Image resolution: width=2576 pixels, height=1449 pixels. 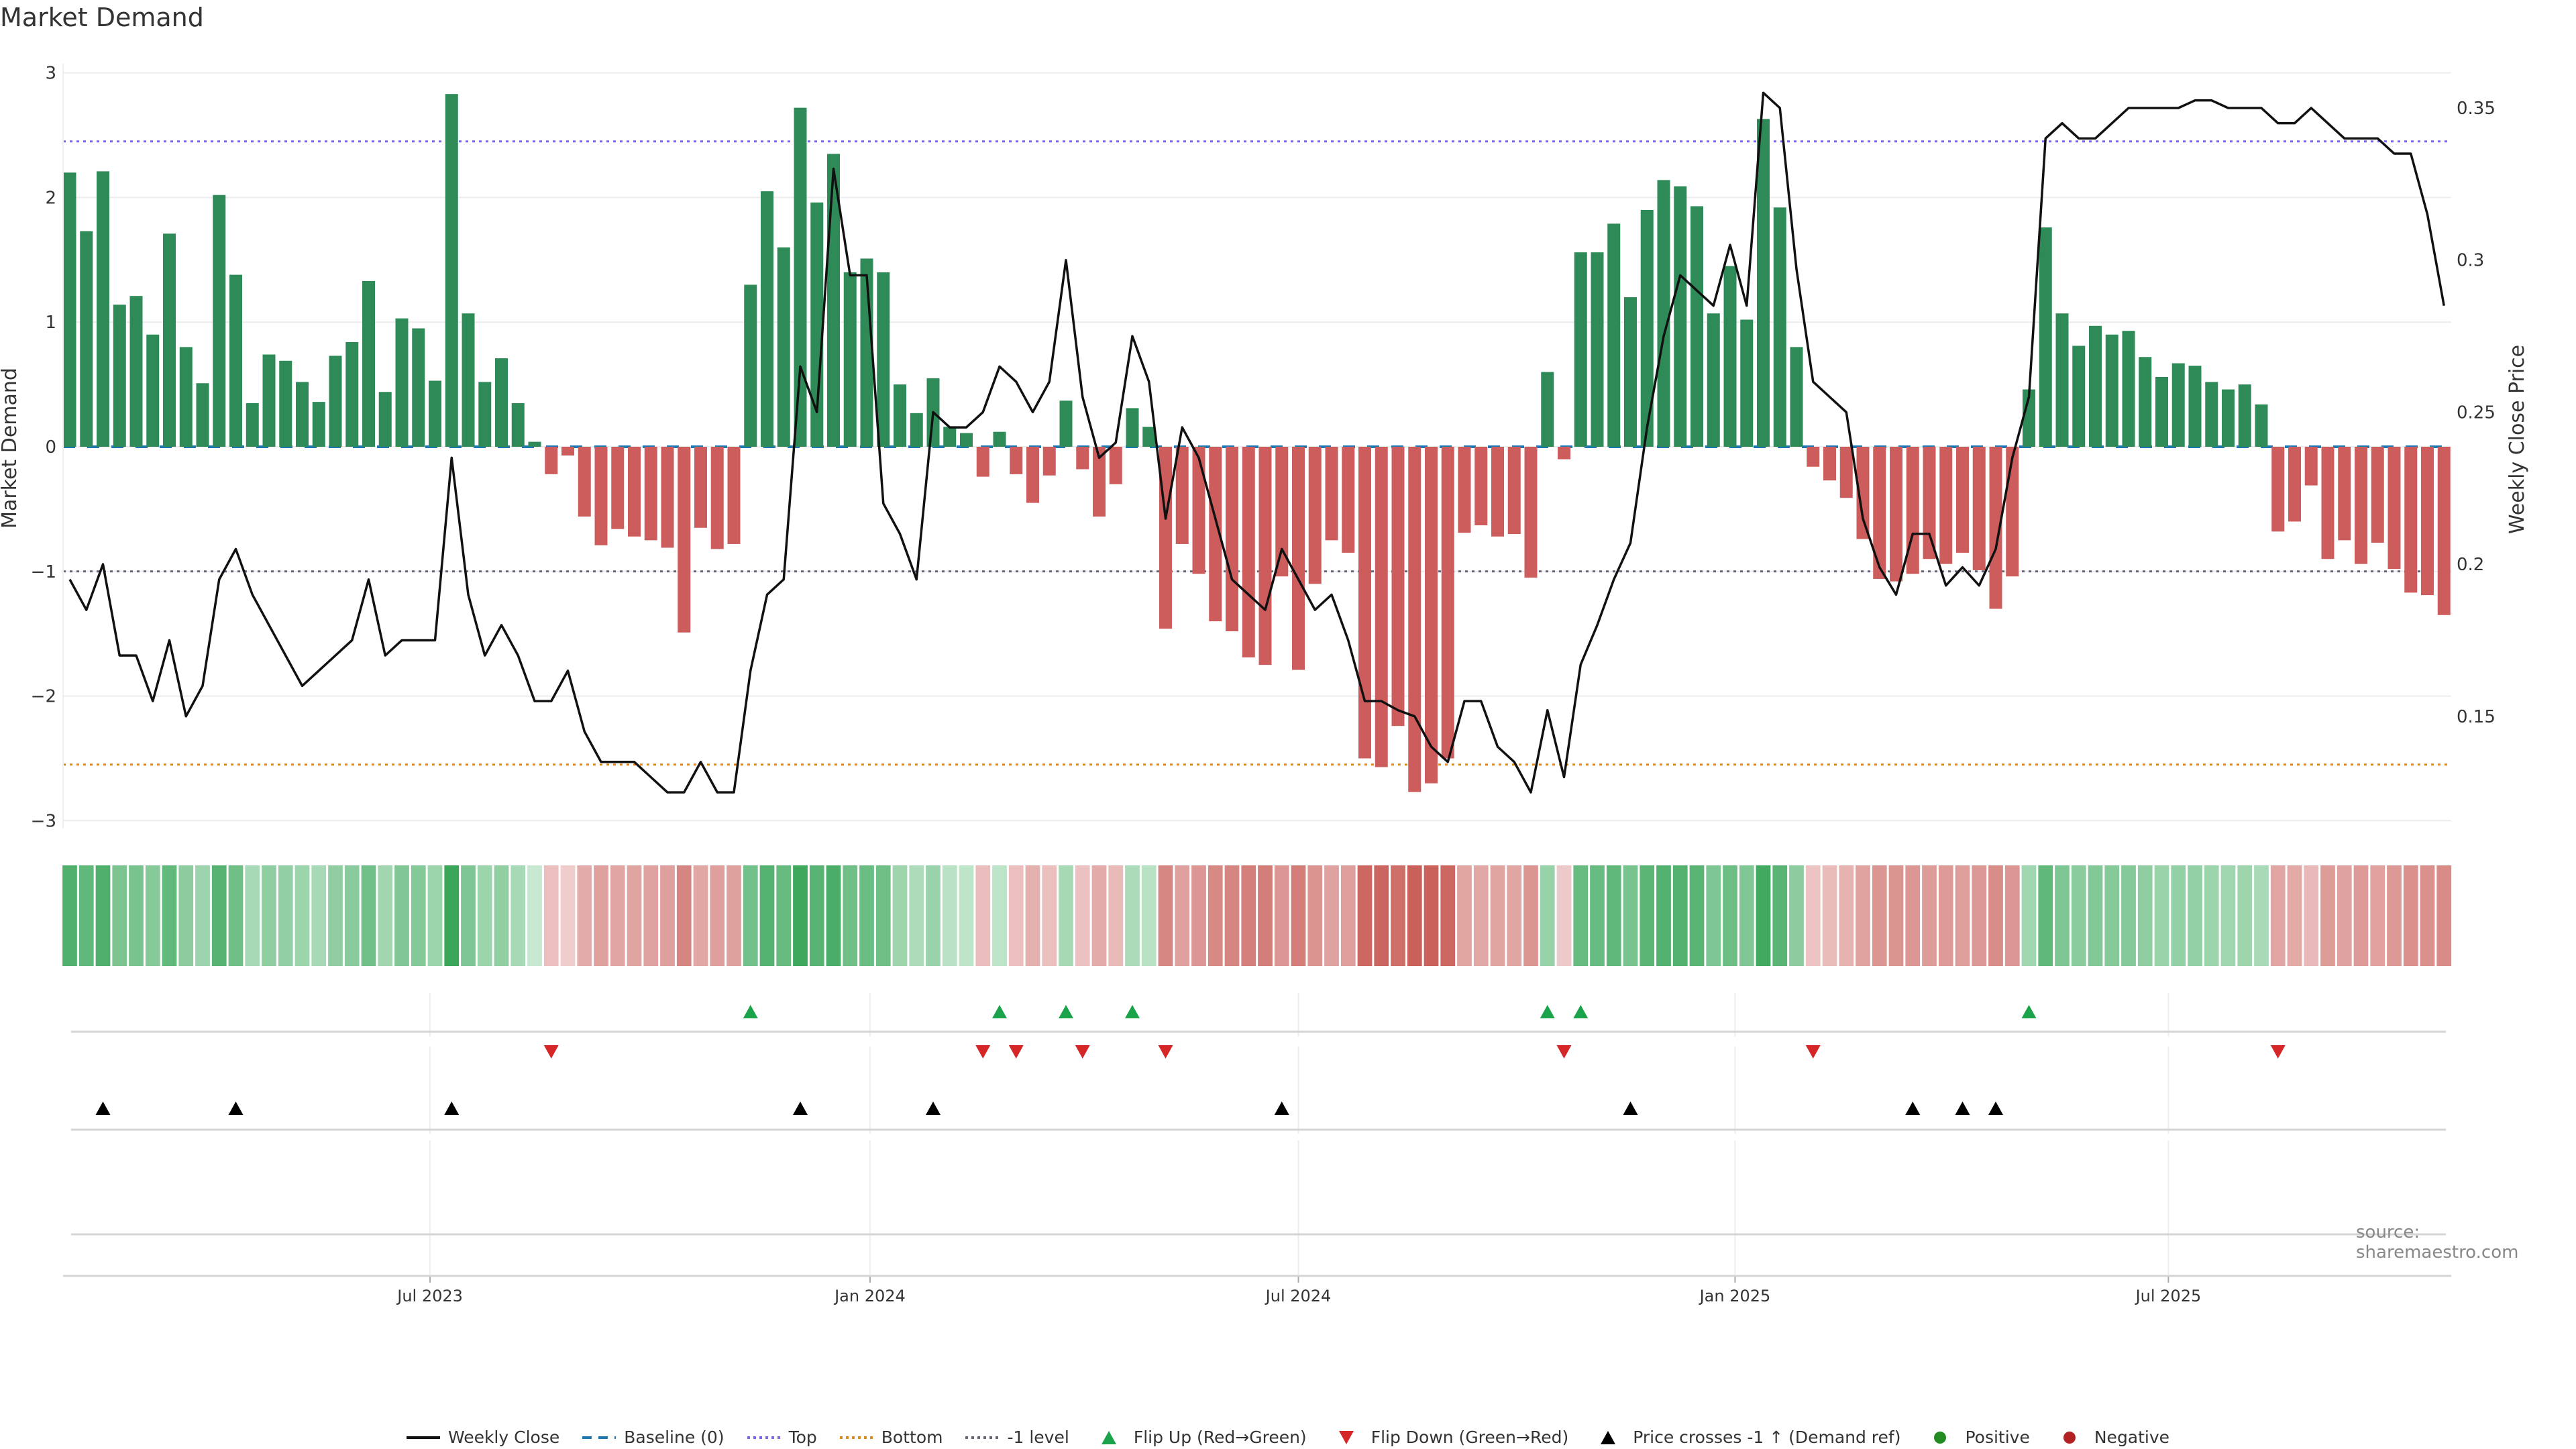 What do you see at coordinates (482, 1437) in the screenshot?
I see `legend-item: Weekly Close` at bounding box center [482, 1437].